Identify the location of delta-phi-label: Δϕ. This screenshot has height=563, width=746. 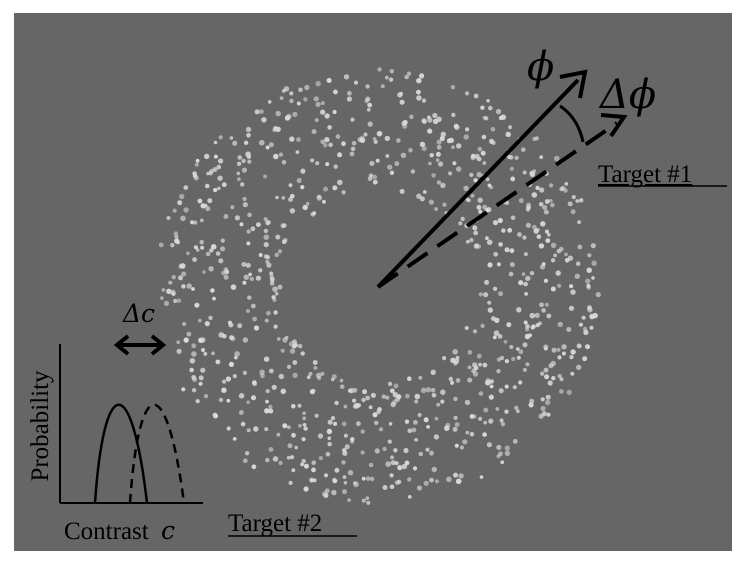
(627, 95).